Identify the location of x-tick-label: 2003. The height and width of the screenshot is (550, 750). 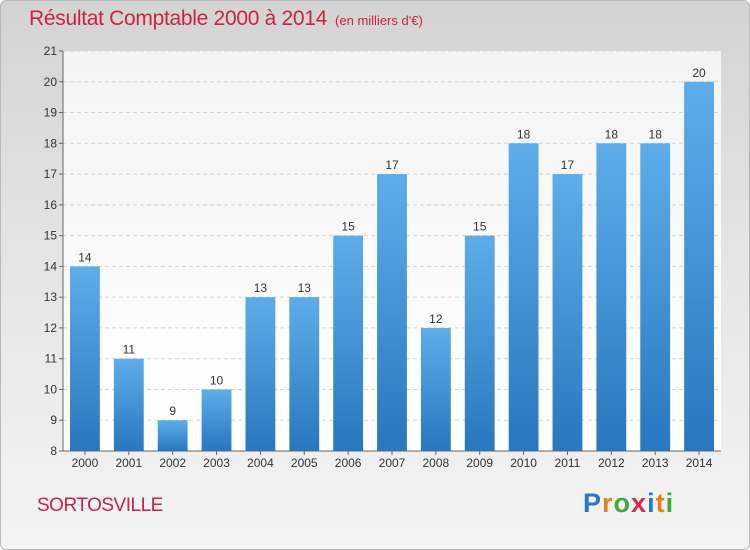
(216, 463).